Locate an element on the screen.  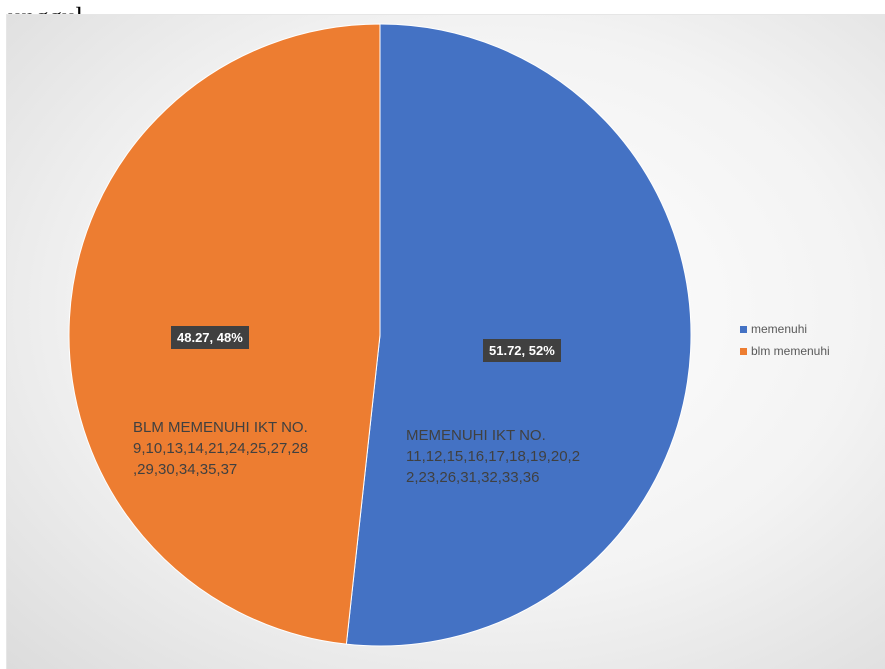
legend-item-memenuhi: memenuhi is located at coordinates (785, 329).